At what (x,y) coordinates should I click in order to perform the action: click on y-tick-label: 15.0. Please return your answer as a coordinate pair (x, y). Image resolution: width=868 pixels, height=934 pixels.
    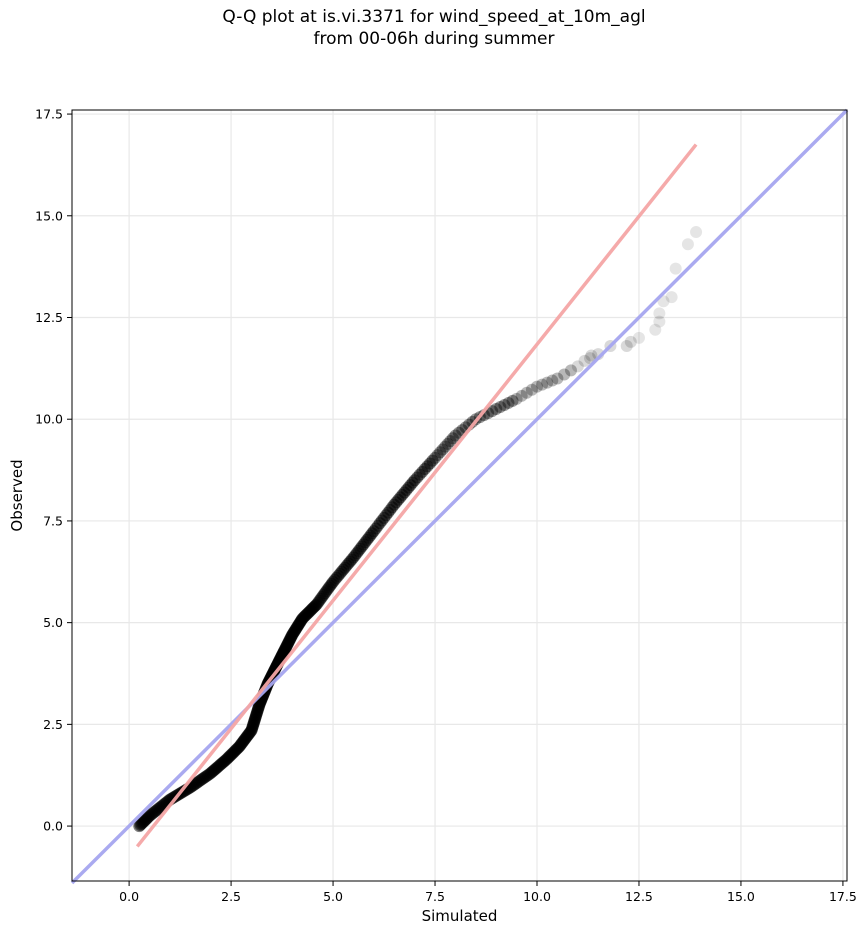
    Looking at the image, I should click on (49, 215).